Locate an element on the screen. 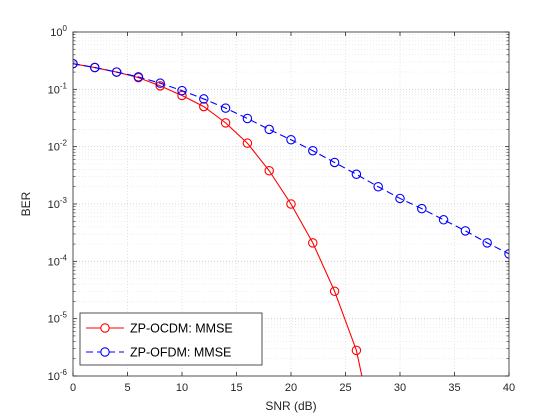 Image resolution: width=560 pixels, height=420 pixels. y-tick-label: 10⁻⁴ is located at coordinates (58, 260).